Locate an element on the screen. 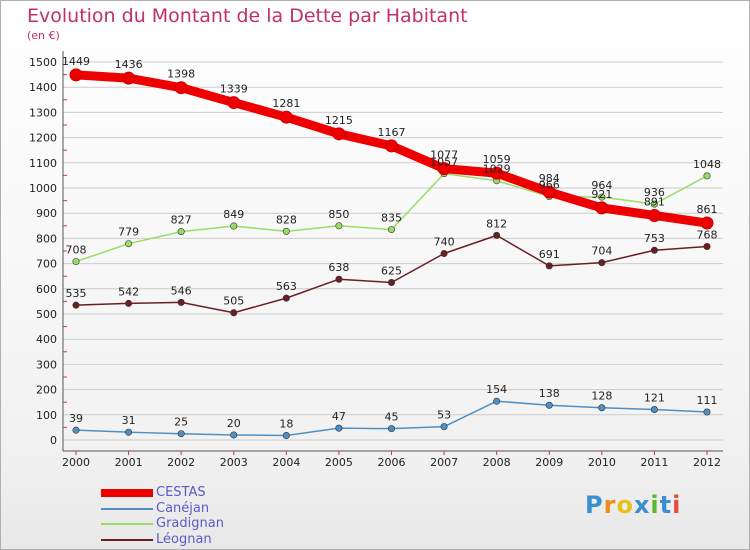 The height and width of the screenshot is (550, 750). y-tick-label: 1300 is located at coordinates (43, 112).